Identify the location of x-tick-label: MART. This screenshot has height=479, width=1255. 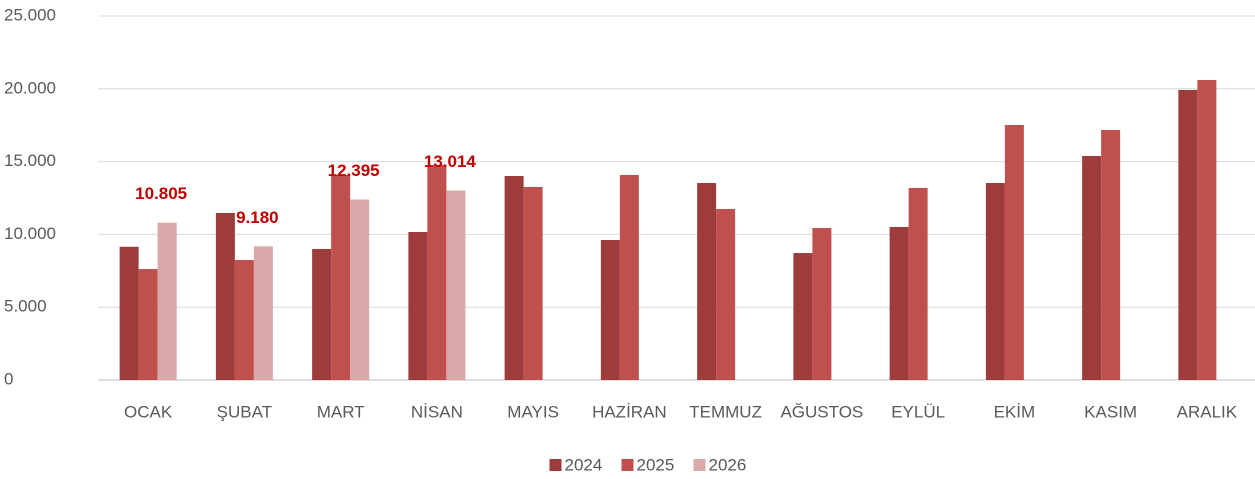
(341, 411).